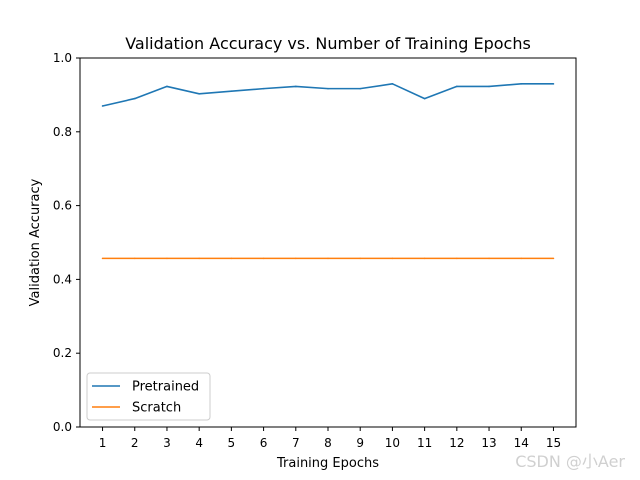 The width and height of the screenshot is (640, 480). What do you see at coordinates (521, 443) in the screenshot?
I see `x-tick-label: 14` at bounding box center [521, 443].